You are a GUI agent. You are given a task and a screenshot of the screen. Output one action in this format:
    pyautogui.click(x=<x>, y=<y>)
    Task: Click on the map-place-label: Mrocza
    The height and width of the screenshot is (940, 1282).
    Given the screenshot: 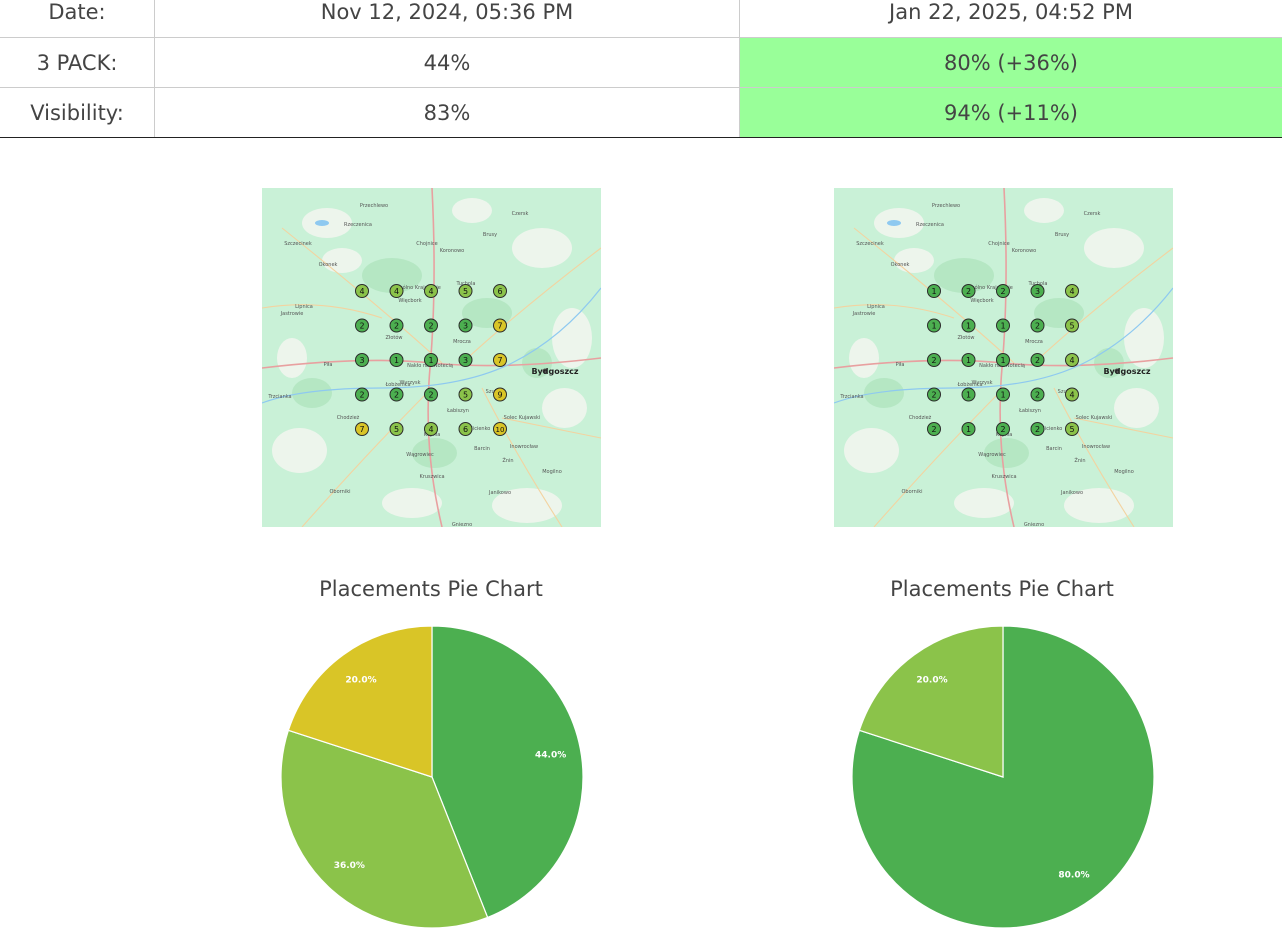 What is the action you would take?
    pyautogui.click(x=1034, y=342)
    